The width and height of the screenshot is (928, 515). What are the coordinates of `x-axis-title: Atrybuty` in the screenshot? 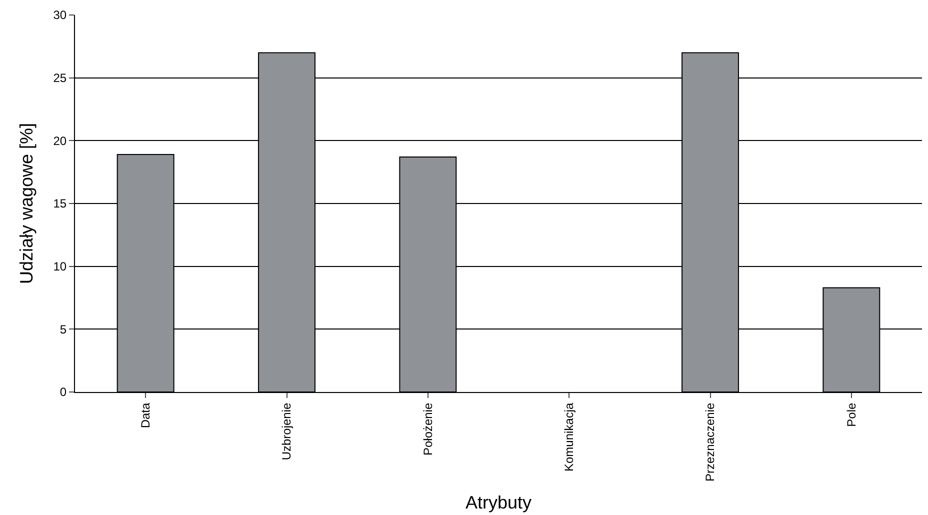 It's located at (498, 502).